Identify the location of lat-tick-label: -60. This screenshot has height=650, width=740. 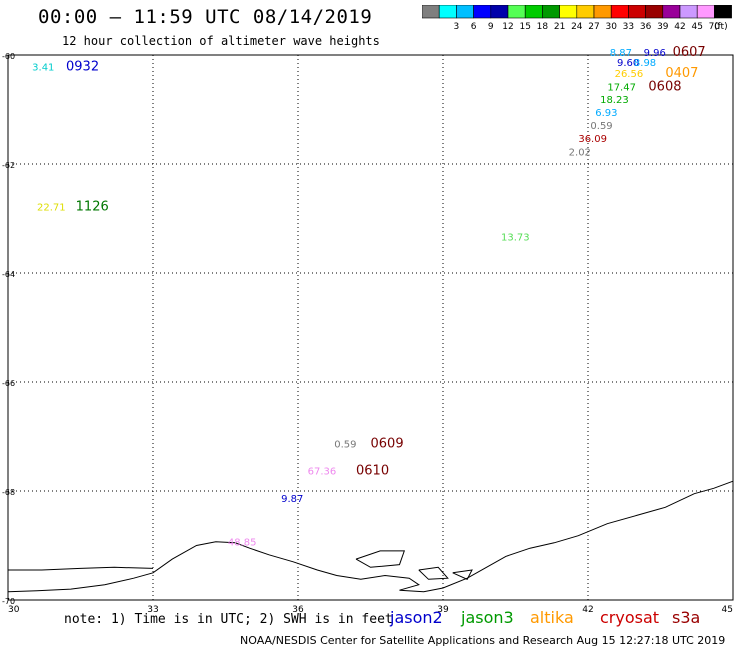
(8, 56).